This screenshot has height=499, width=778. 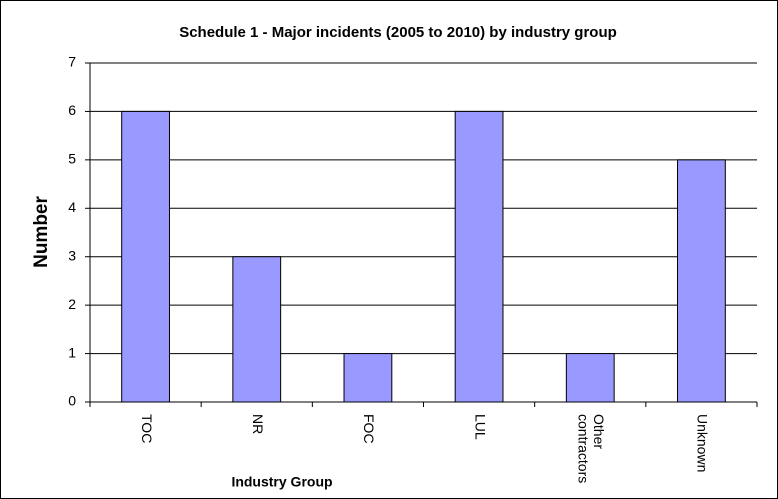 I want to click on y-tick-label: 2, so click(x=72, y=304).